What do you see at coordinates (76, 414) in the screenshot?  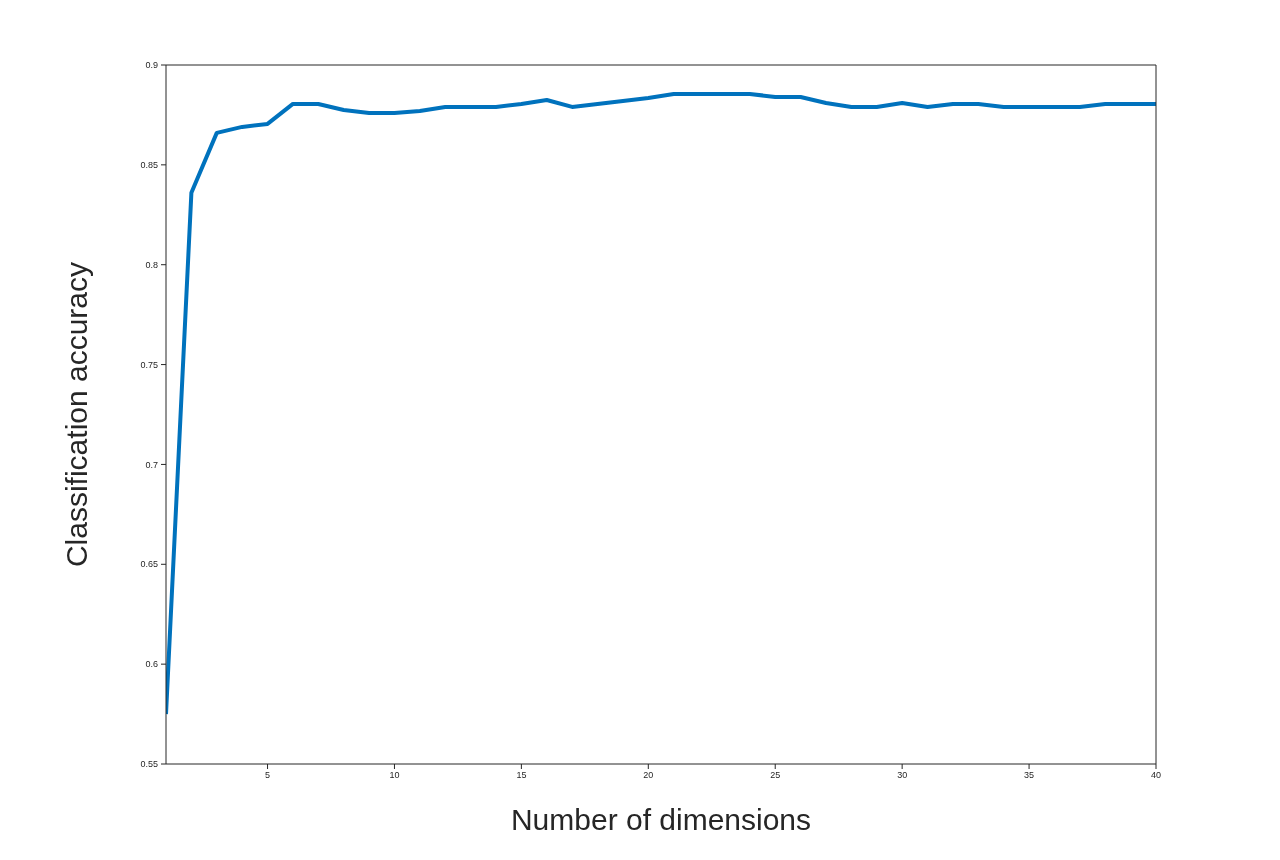 I see `y-axis-title: Classification accuracy` at bounding box center [76, 414].